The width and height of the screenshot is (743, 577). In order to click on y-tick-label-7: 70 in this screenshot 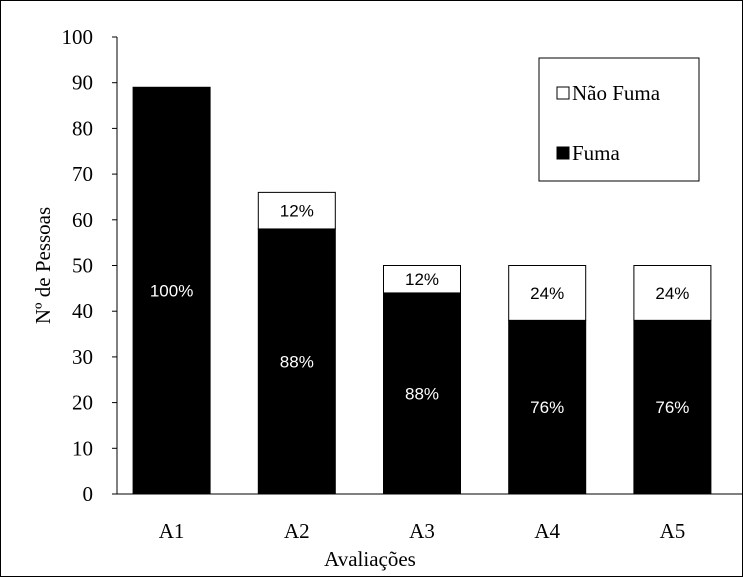, I will do `click(82, 174)`.